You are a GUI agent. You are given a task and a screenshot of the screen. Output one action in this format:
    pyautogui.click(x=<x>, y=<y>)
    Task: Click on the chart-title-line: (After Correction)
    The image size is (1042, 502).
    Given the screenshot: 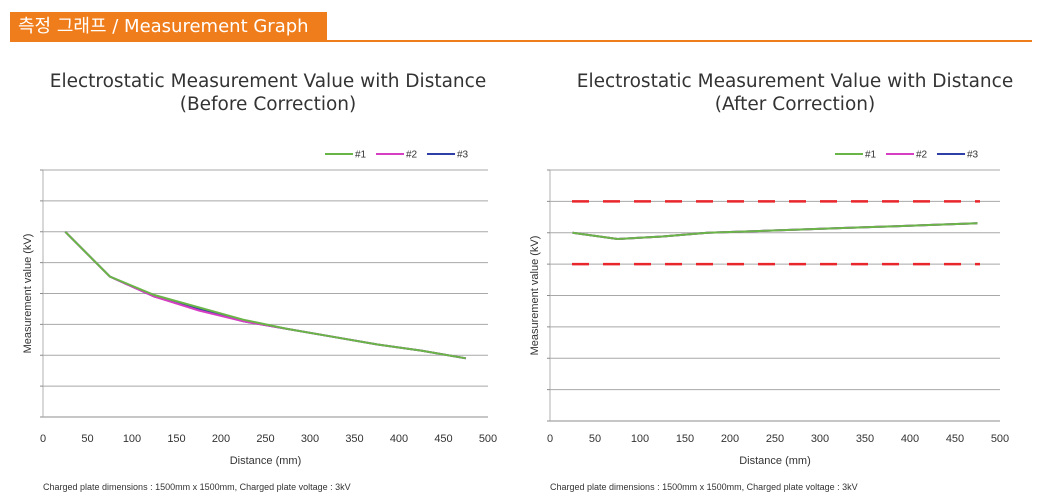 What is the action you would take?
    pyautogui.click(x=795, y=104)
    